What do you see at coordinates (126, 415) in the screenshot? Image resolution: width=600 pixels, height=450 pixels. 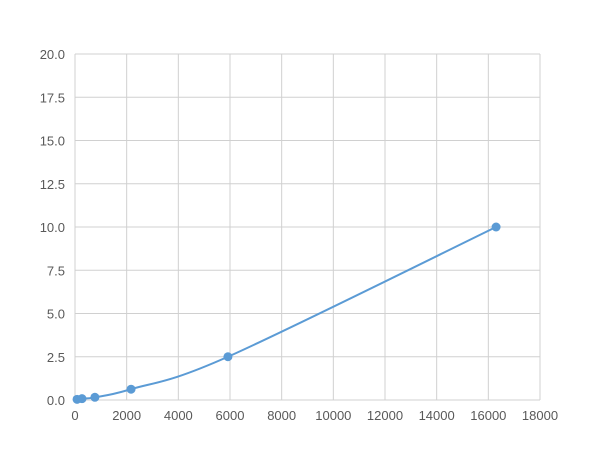 I see `x-tick-label: 2000` at bounding box center [126, 415].